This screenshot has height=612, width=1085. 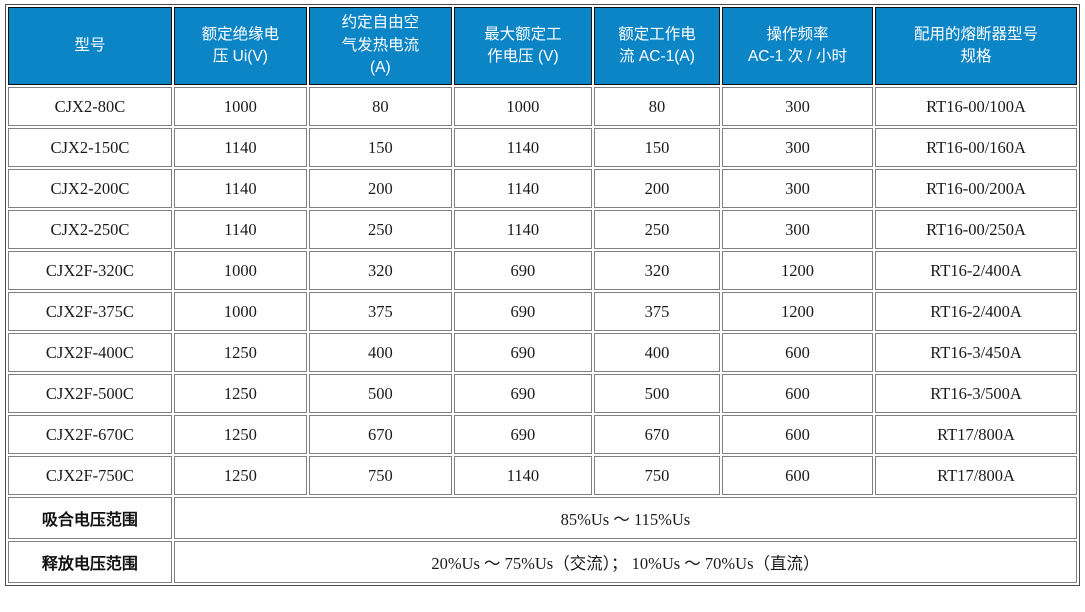 I want to click on table-row: CJX2F-670C 1250 670 690 670 600 RT17/800A, so click(x=542, y=434).